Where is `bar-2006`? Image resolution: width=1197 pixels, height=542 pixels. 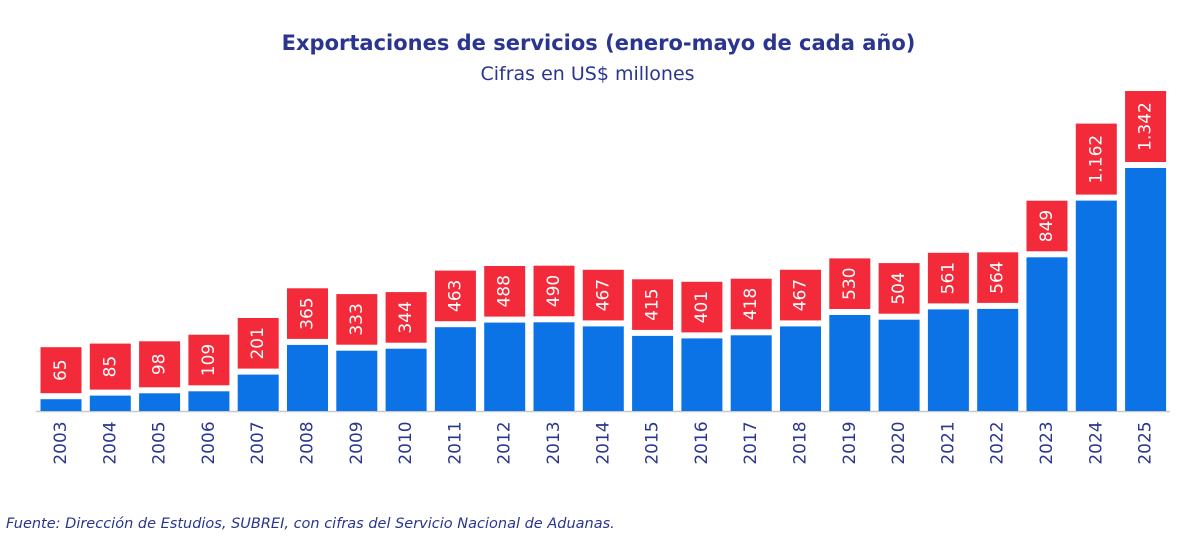 bar-2006 is located at coordinates (209, 401).